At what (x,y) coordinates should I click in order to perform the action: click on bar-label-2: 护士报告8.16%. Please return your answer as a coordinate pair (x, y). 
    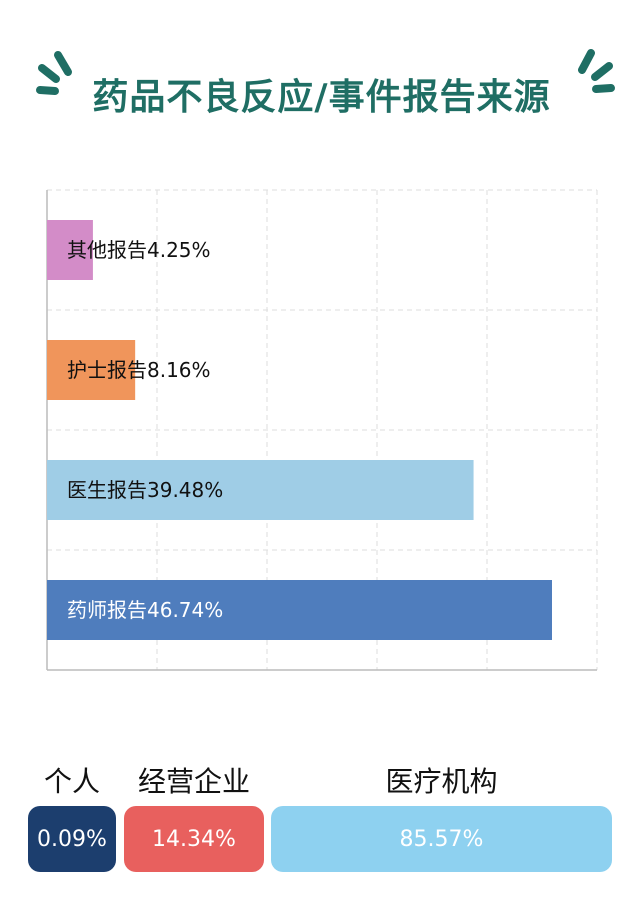
    Looking at the image, I should click on (139, 370).